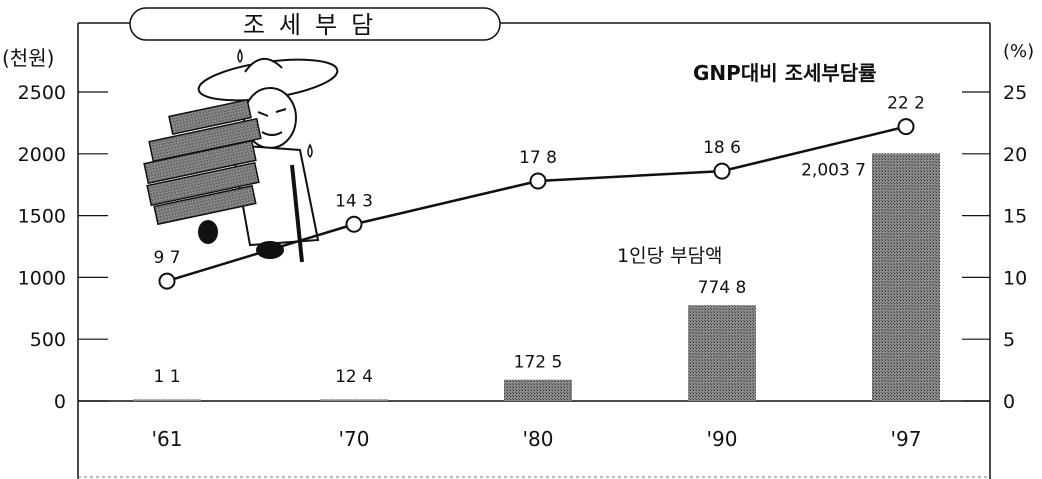 This screenshot has height=479, width=1042. What do you see at coordinates (354, 377) in the screenshot?
I see `bar-value-label: 12 4` at bounding box center [354, 377].